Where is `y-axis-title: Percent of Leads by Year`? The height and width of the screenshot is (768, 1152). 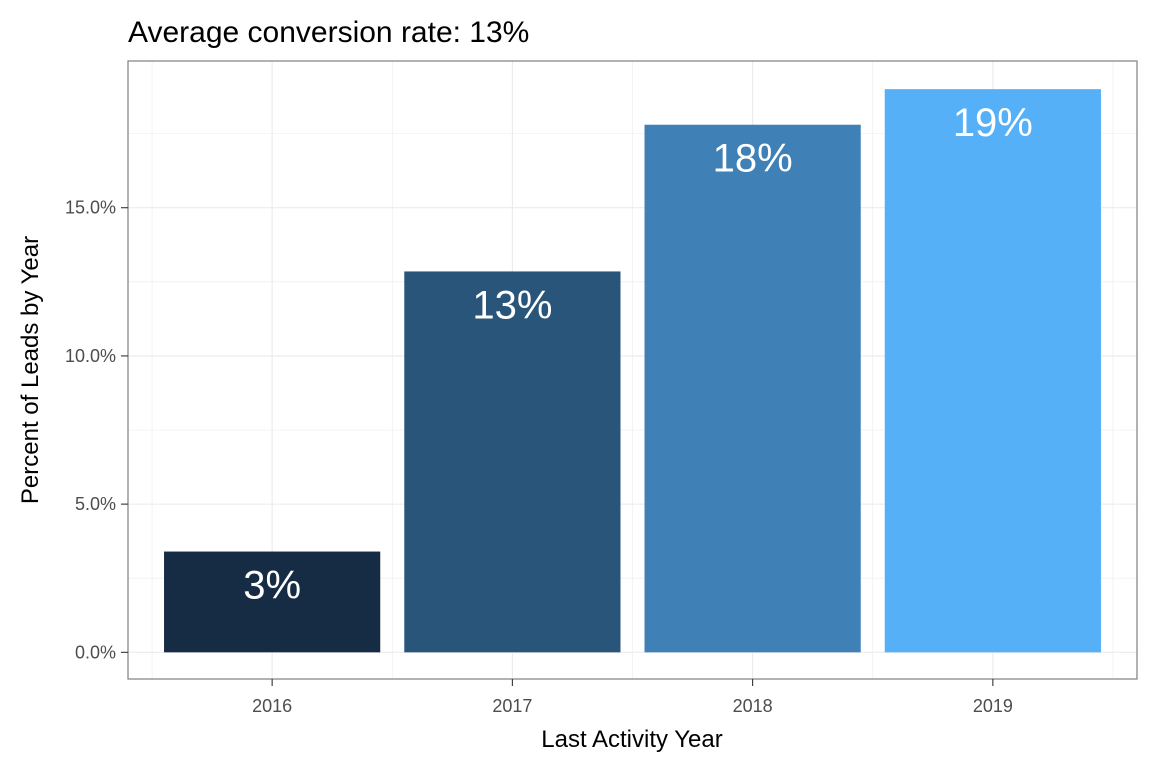 y-axis-title: Percent of Leads by Year is located at coordinates (30, 370).